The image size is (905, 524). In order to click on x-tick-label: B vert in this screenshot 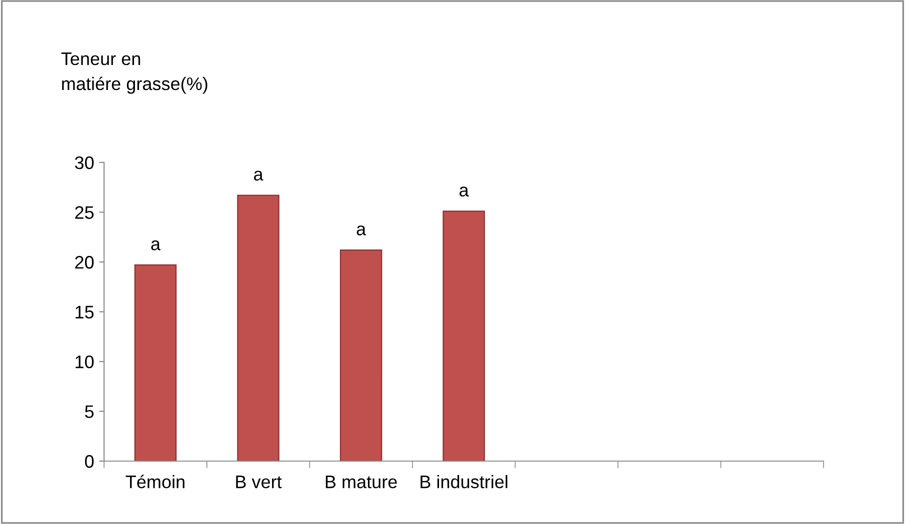, I will do `click(259, 482)`.